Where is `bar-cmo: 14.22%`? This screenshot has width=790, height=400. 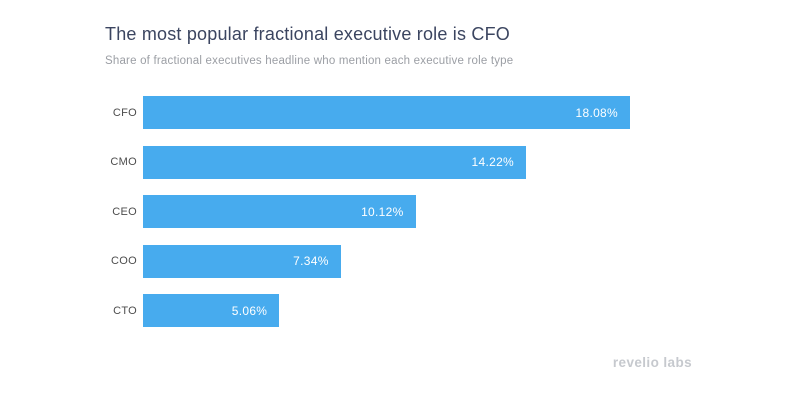
bar-cmo: 14.22% is located at coordinates (335, 162).